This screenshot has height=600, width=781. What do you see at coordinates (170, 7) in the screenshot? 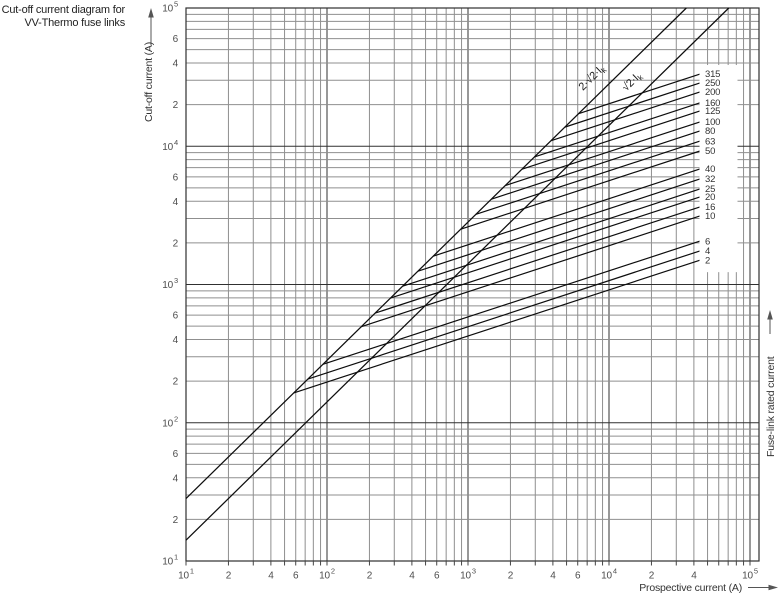
I see `y-tick-label: 10⁵` at bounding box center [170, 7].